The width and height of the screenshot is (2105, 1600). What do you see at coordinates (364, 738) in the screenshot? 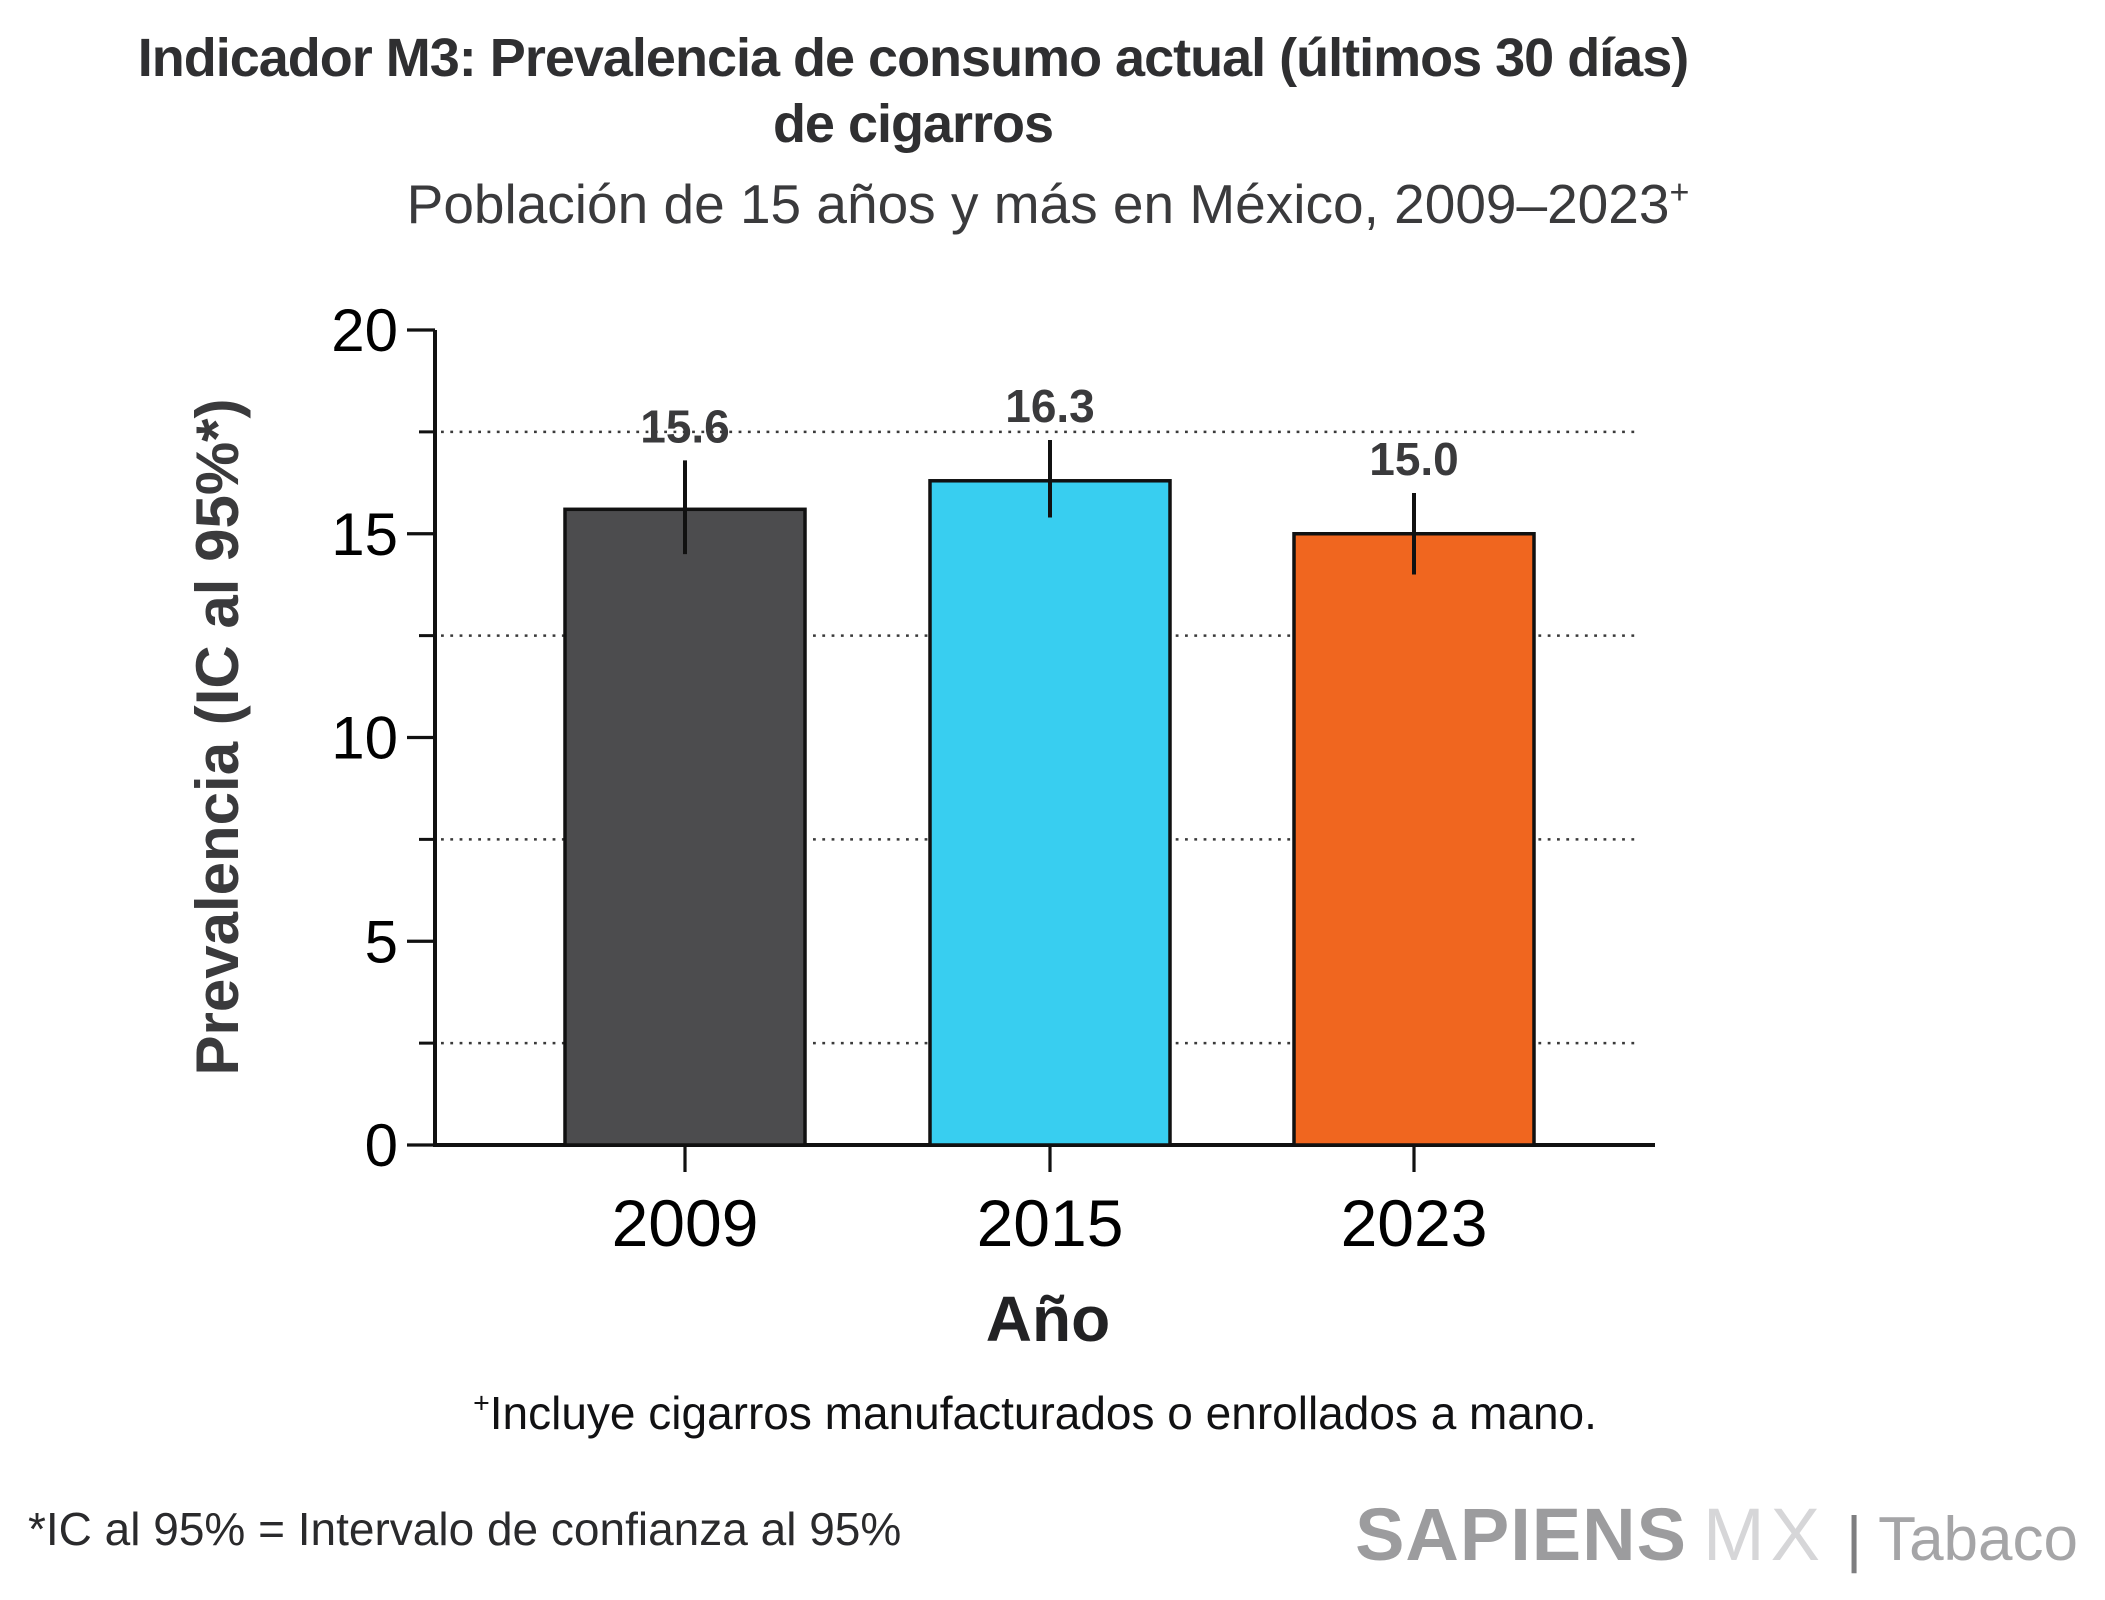
I see `y-tick-label-10: 10` at bounding box center [364, 738].